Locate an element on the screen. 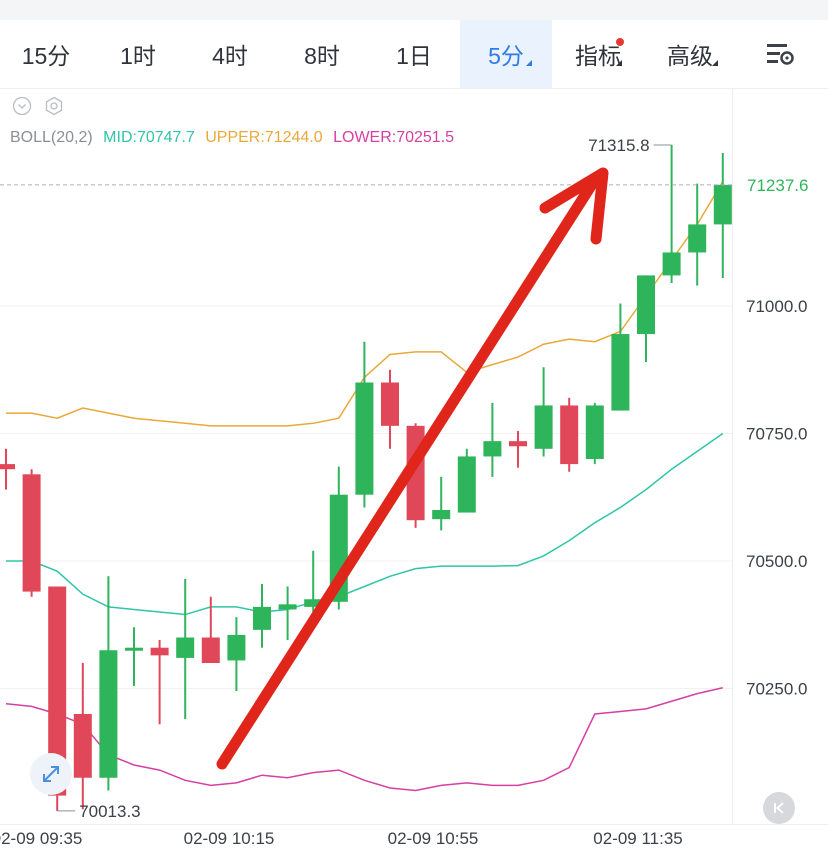 This screenshot has width=828, height=867. chart-settings-button is located at coordinates (780, 54).